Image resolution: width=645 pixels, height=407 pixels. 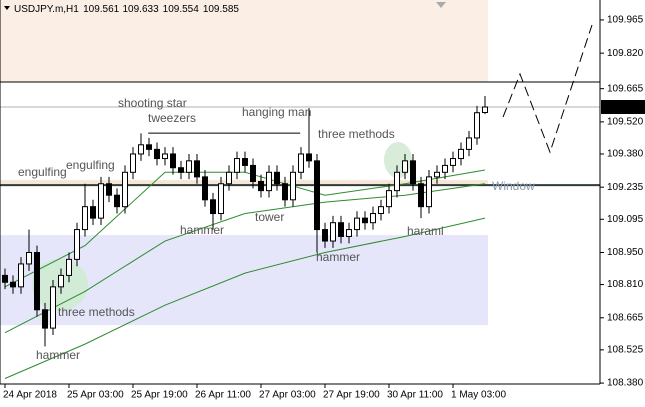 I want to click on x-tick-label: 25 Apr 03:00, so click(x=95, y=395).